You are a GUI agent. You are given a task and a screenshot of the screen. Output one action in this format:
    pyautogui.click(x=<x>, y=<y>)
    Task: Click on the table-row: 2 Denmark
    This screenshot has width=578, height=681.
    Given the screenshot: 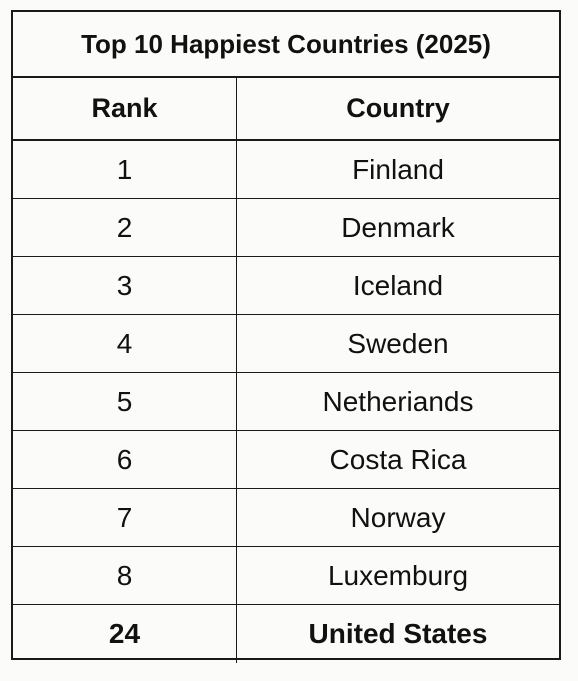 What is the action you would take?
    pyautogui.click(x=286, y=228)
    